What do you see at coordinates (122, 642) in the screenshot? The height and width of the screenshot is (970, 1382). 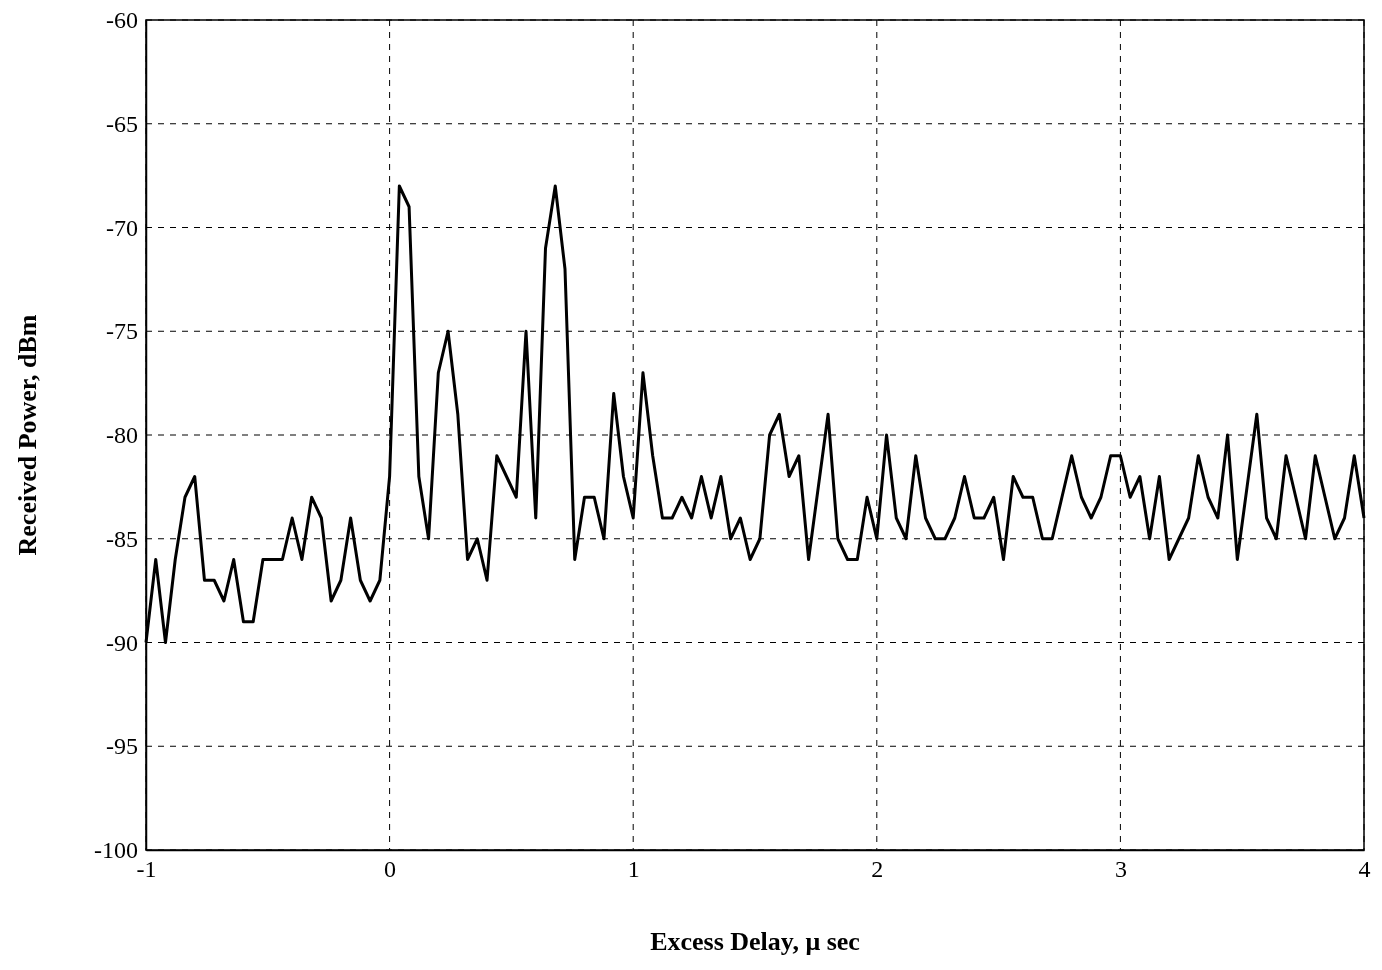 I see `y-tick-label: -90` at bounding box center [122, 642].